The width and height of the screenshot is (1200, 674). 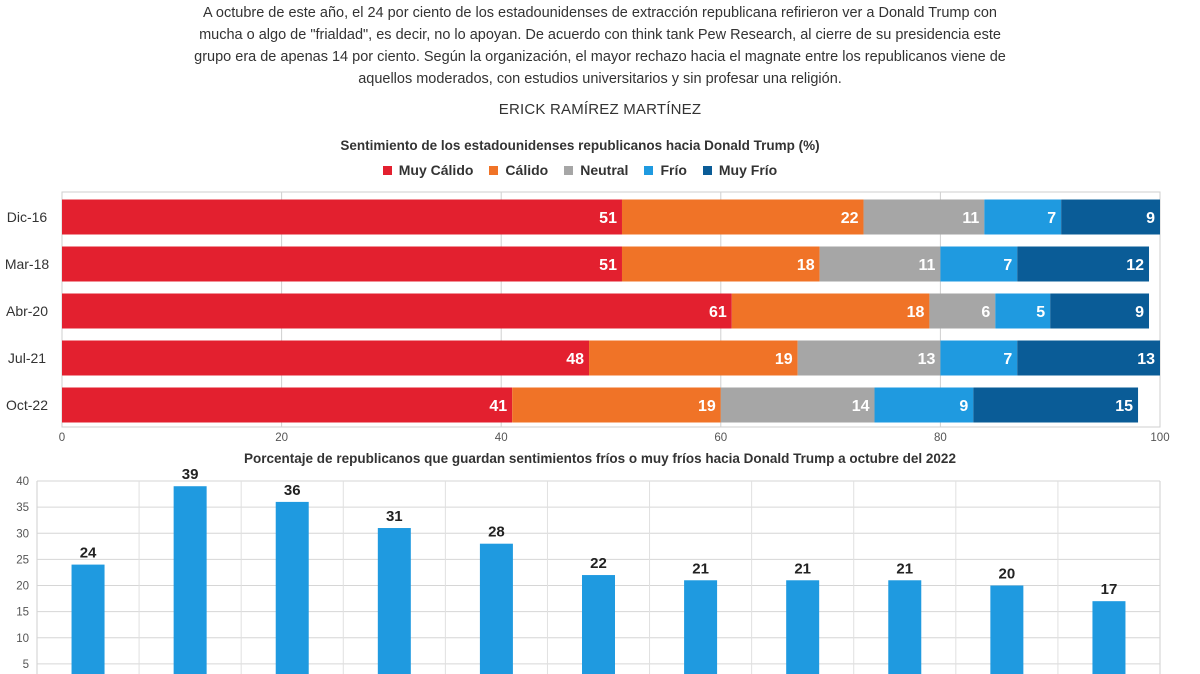 What do you see at coordinates (1040, 312) in the screenshot?
I see `bar-value-label: 5` at bounding box center [1040, 312].